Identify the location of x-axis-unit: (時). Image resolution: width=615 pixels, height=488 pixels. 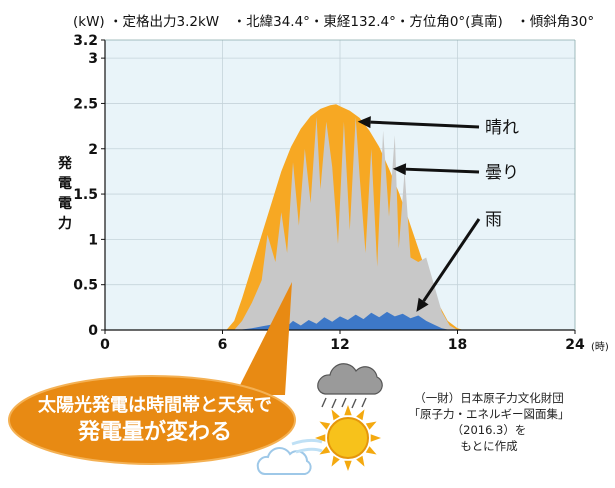
(600, 347).